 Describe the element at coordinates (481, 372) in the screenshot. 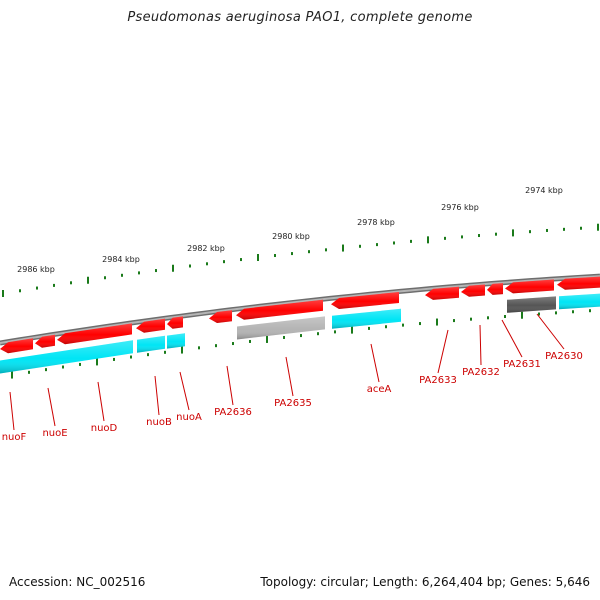

I see `gene-label-pa2632: PA2632` at that location.